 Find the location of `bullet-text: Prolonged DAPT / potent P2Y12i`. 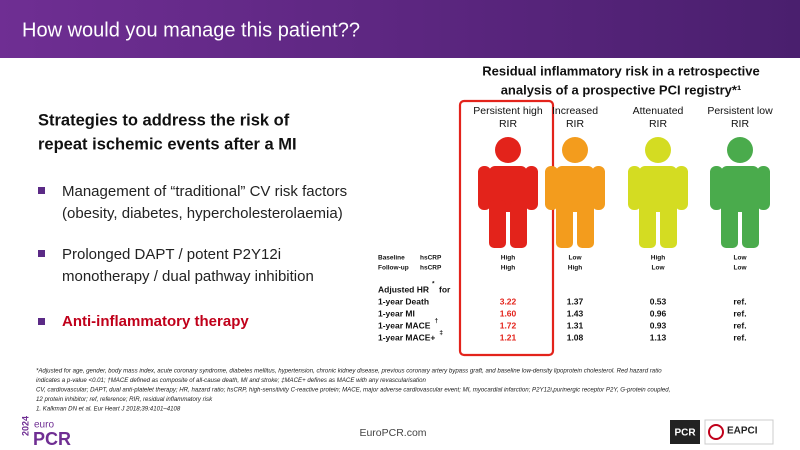

bullet-text: Prolonged DAPT / potent P2Y12i is located at coordinates (171, 254).